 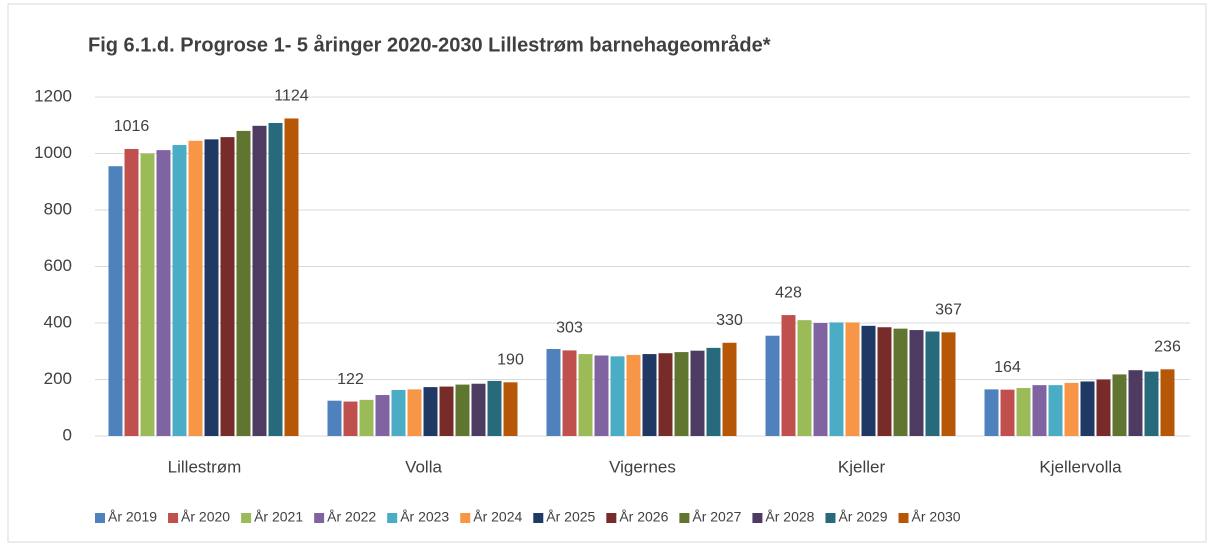 What do you see at coordinates (291, 96) in the screenshot?
I see `data-label: 1124` at bounding box center [291, 96].